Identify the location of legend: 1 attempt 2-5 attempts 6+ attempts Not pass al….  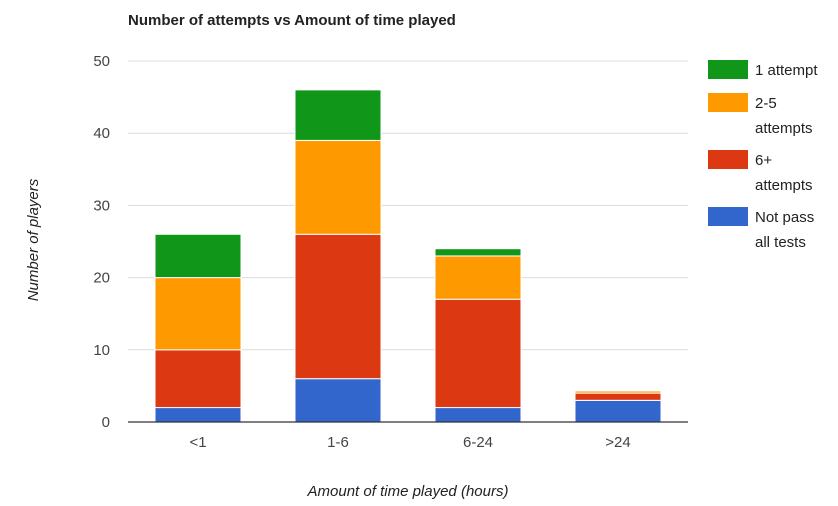
(763, 155).